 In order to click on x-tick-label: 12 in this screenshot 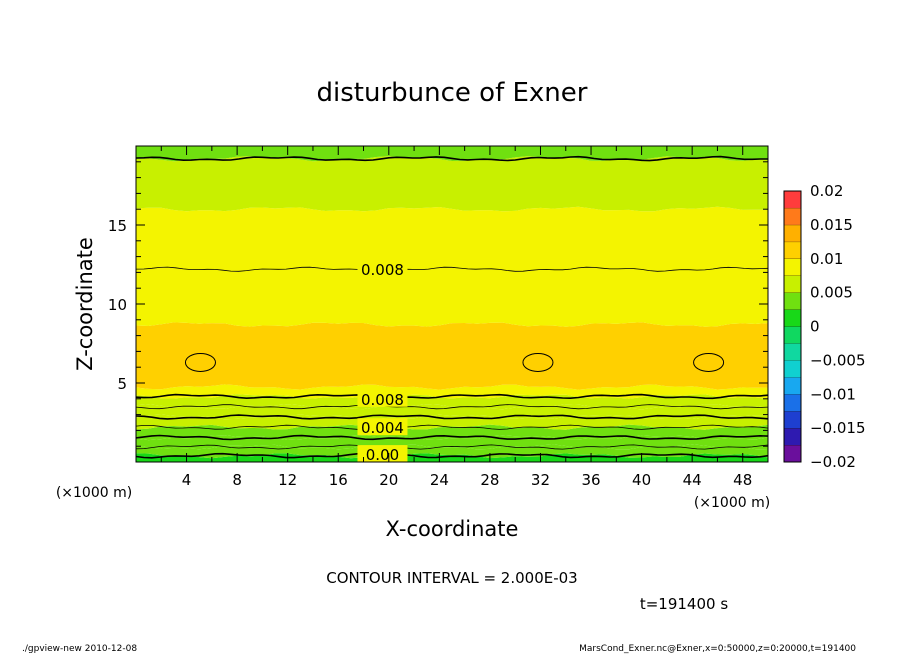, I will do `click(287, 480)`.